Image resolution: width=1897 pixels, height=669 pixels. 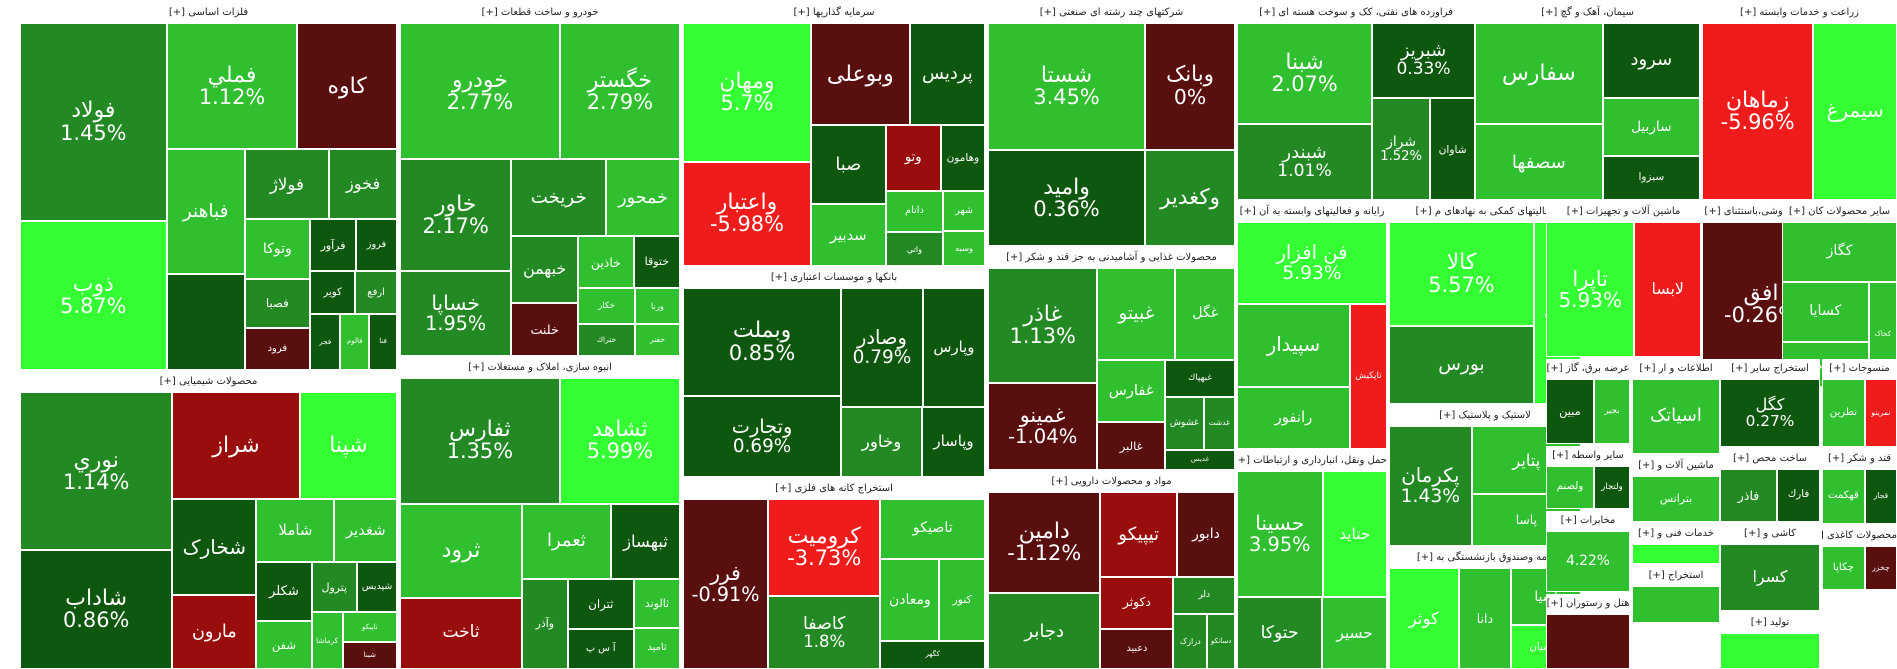 What do you see at coordinates (1758, 111) in the screenshot?
I see `stock-tile: زماهان -5.96%` at bounding box center [1758, 111].